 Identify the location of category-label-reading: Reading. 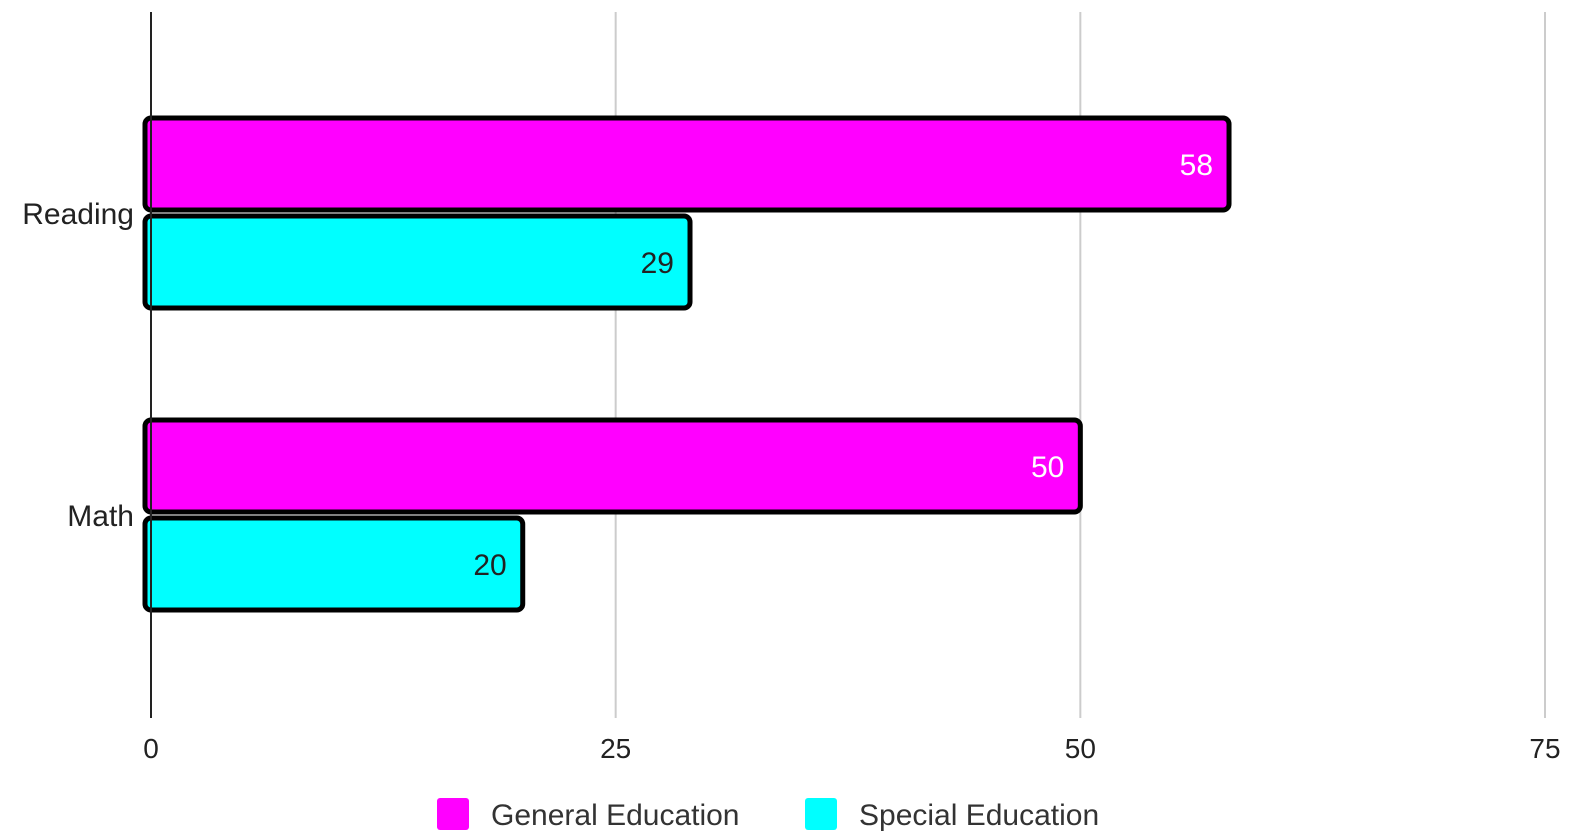
(78, 214).